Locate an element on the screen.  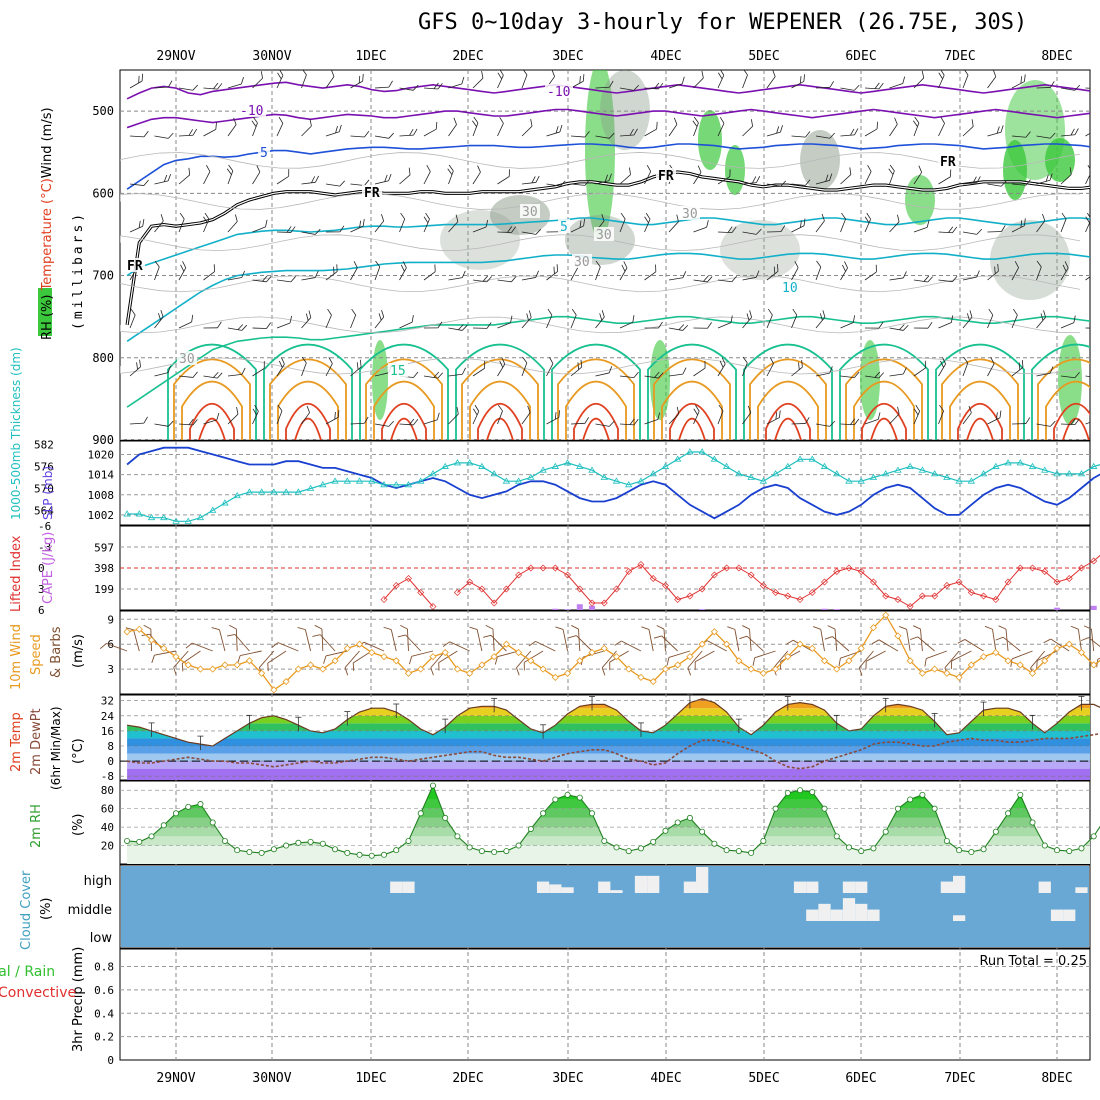
temp-fill is located at coordinates (608, 739).